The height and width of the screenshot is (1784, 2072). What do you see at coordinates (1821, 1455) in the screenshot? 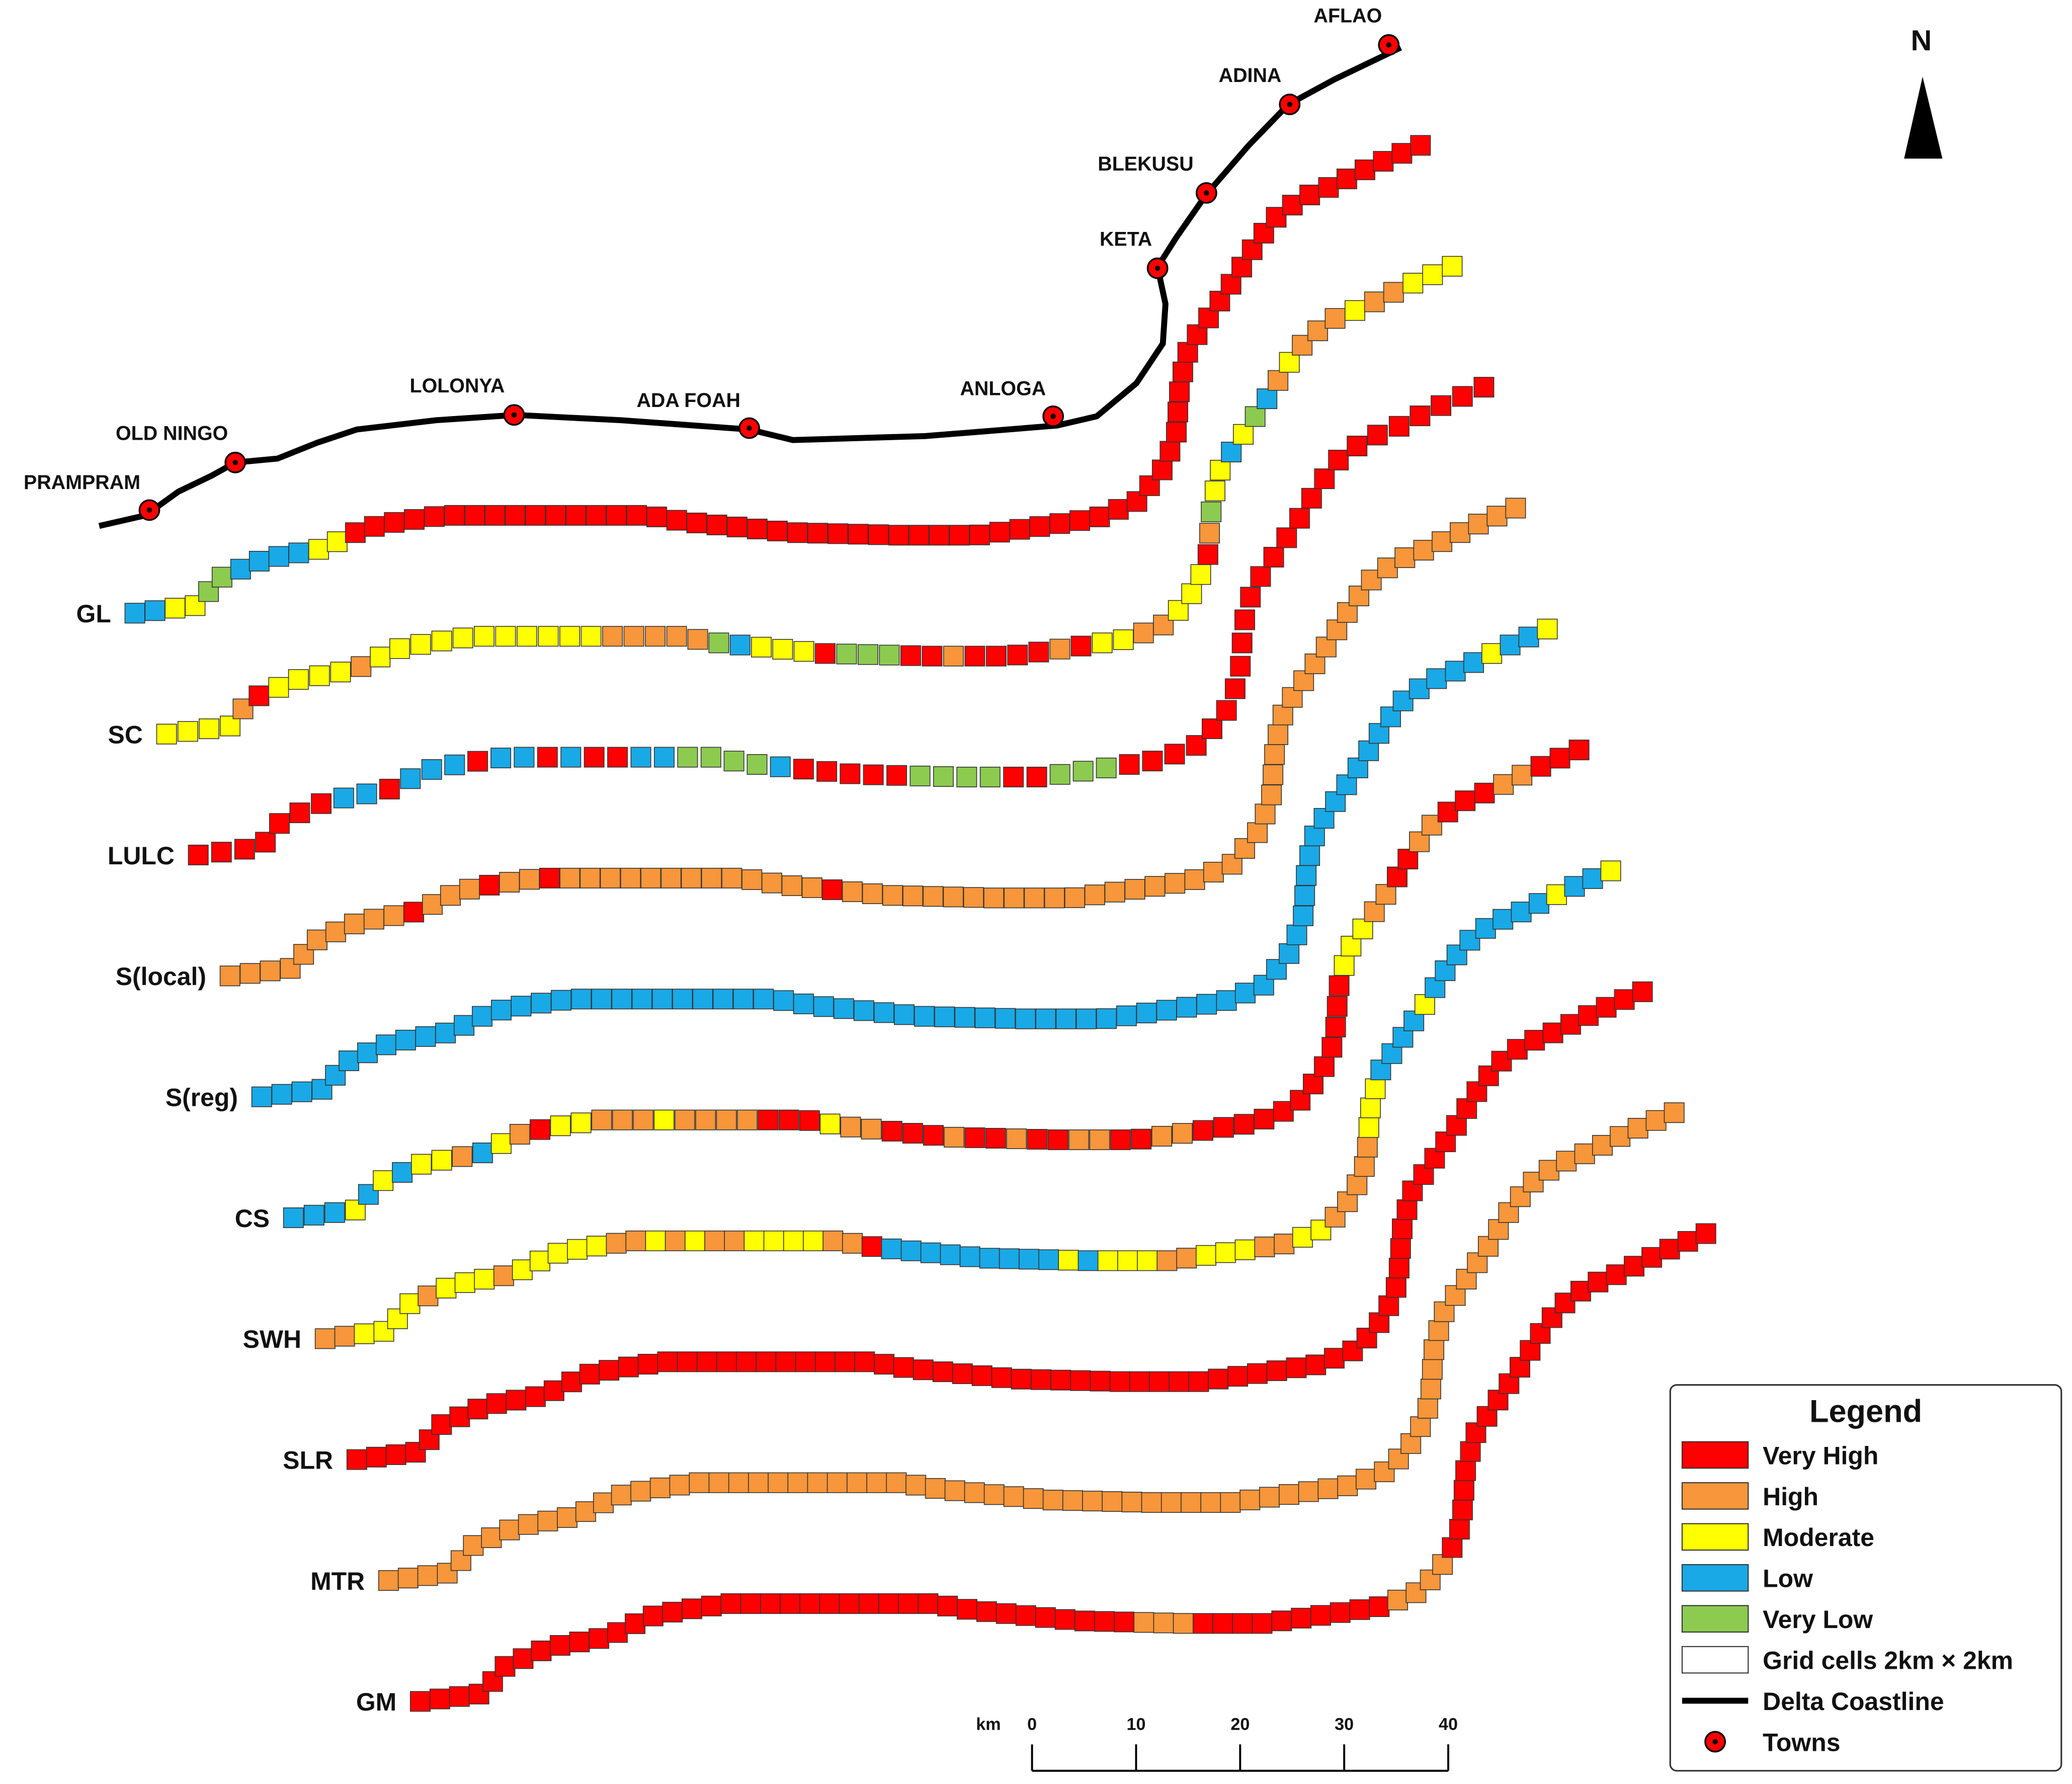
I see `legend-label: Very High` at bounding box center [1821, 1455].